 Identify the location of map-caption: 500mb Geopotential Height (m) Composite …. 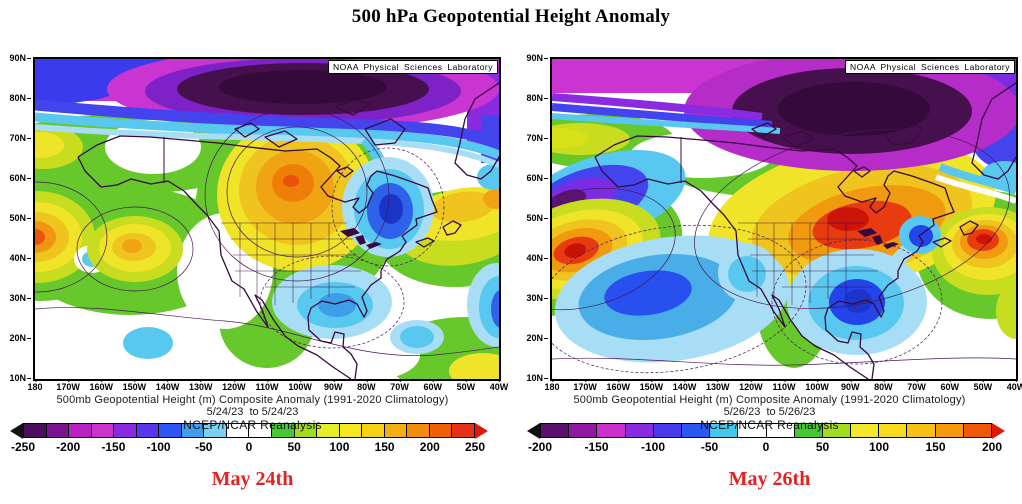
(252, 400).